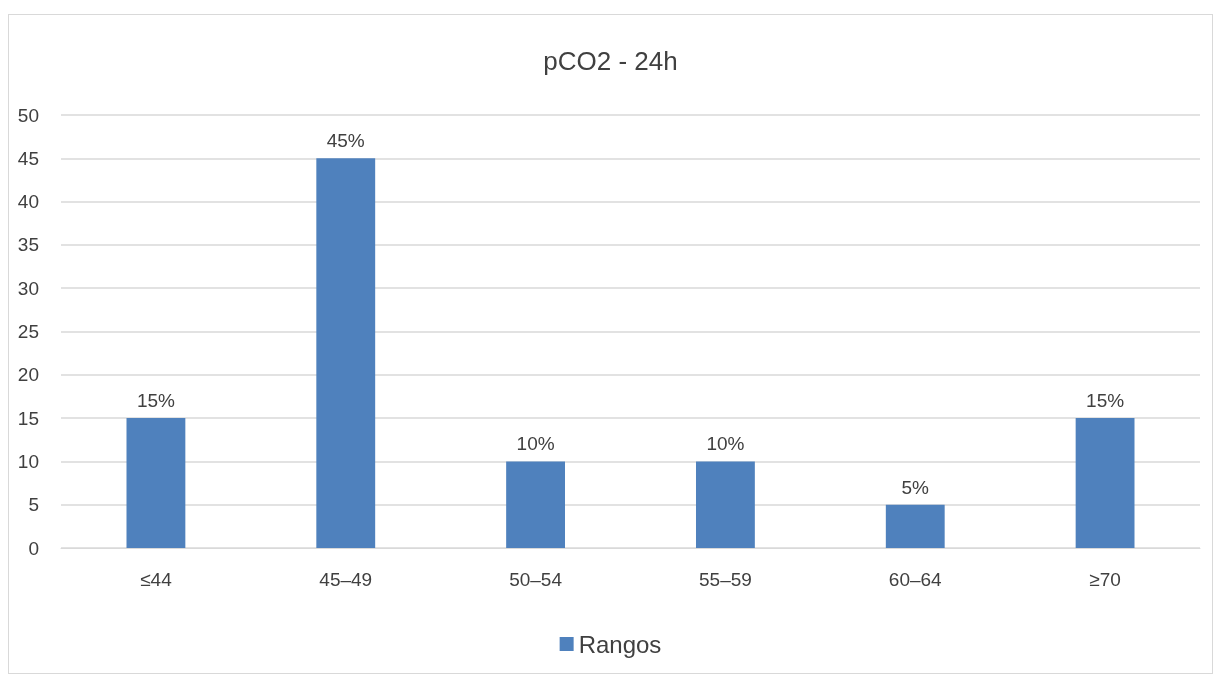  What do you see at coordinates (28, 202) in the screenshot?
I see `y-tick-label: 40` at bounding box center [28, 202].